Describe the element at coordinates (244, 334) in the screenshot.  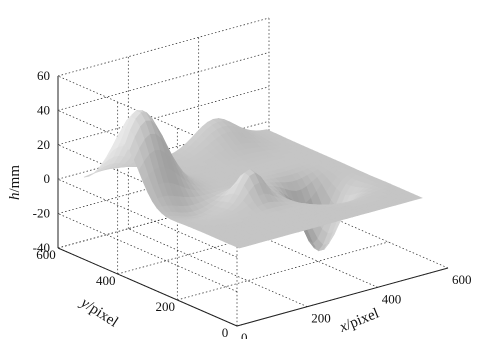
I see `x-tick-label: 0` at that location.